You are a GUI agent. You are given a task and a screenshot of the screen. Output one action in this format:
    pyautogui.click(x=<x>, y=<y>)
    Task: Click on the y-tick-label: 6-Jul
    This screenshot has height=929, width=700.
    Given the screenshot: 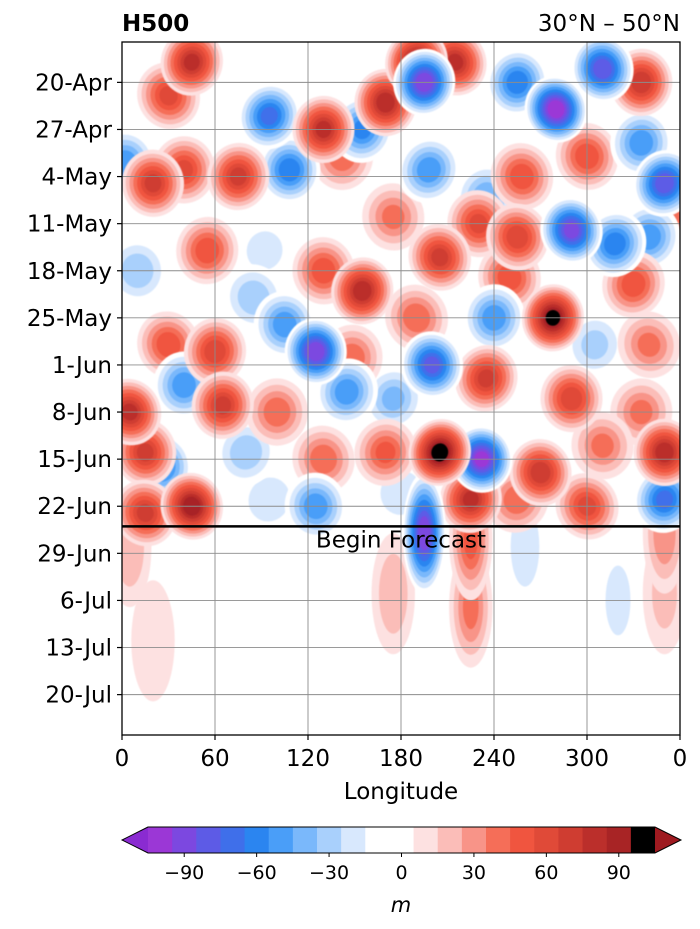 What is the action you would take?
    pyautogui.click(x=86, y=601)
    